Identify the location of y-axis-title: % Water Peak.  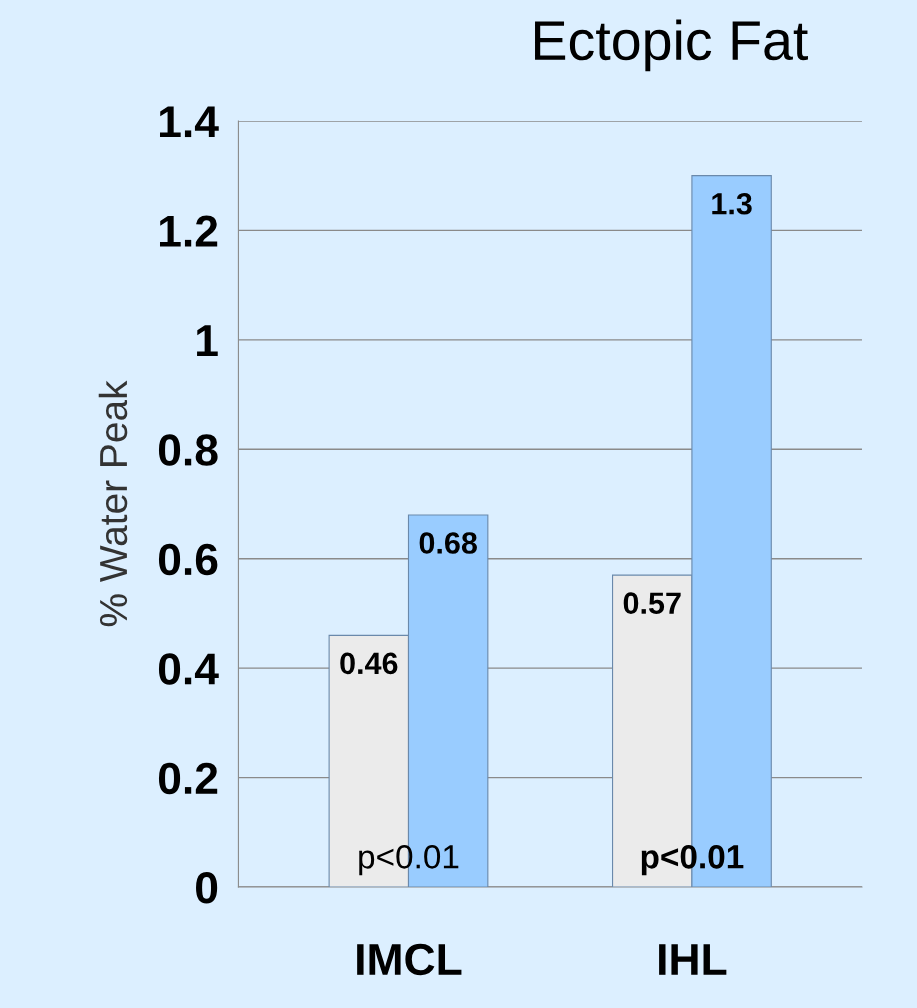
(113, 503).